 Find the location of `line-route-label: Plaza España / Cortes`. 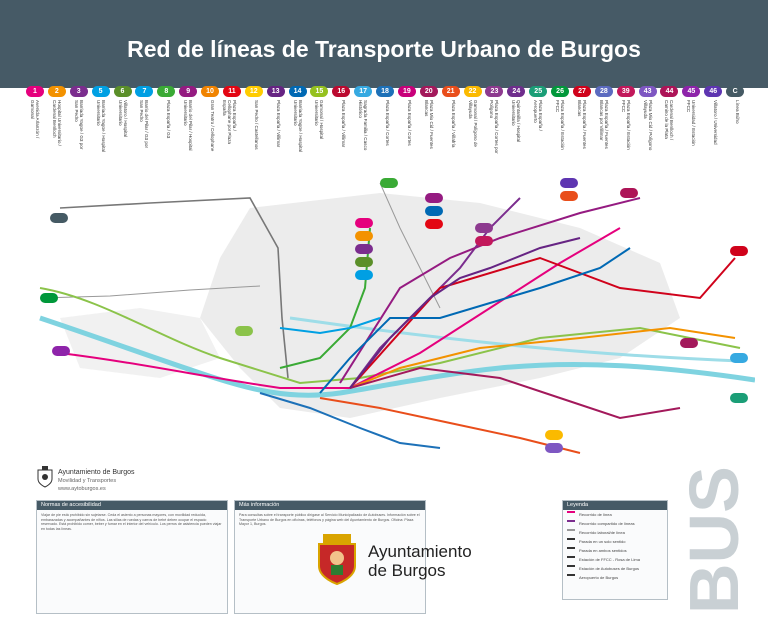

line-route-label: Plaza España / Cortes is located at coordinates (409, 123).